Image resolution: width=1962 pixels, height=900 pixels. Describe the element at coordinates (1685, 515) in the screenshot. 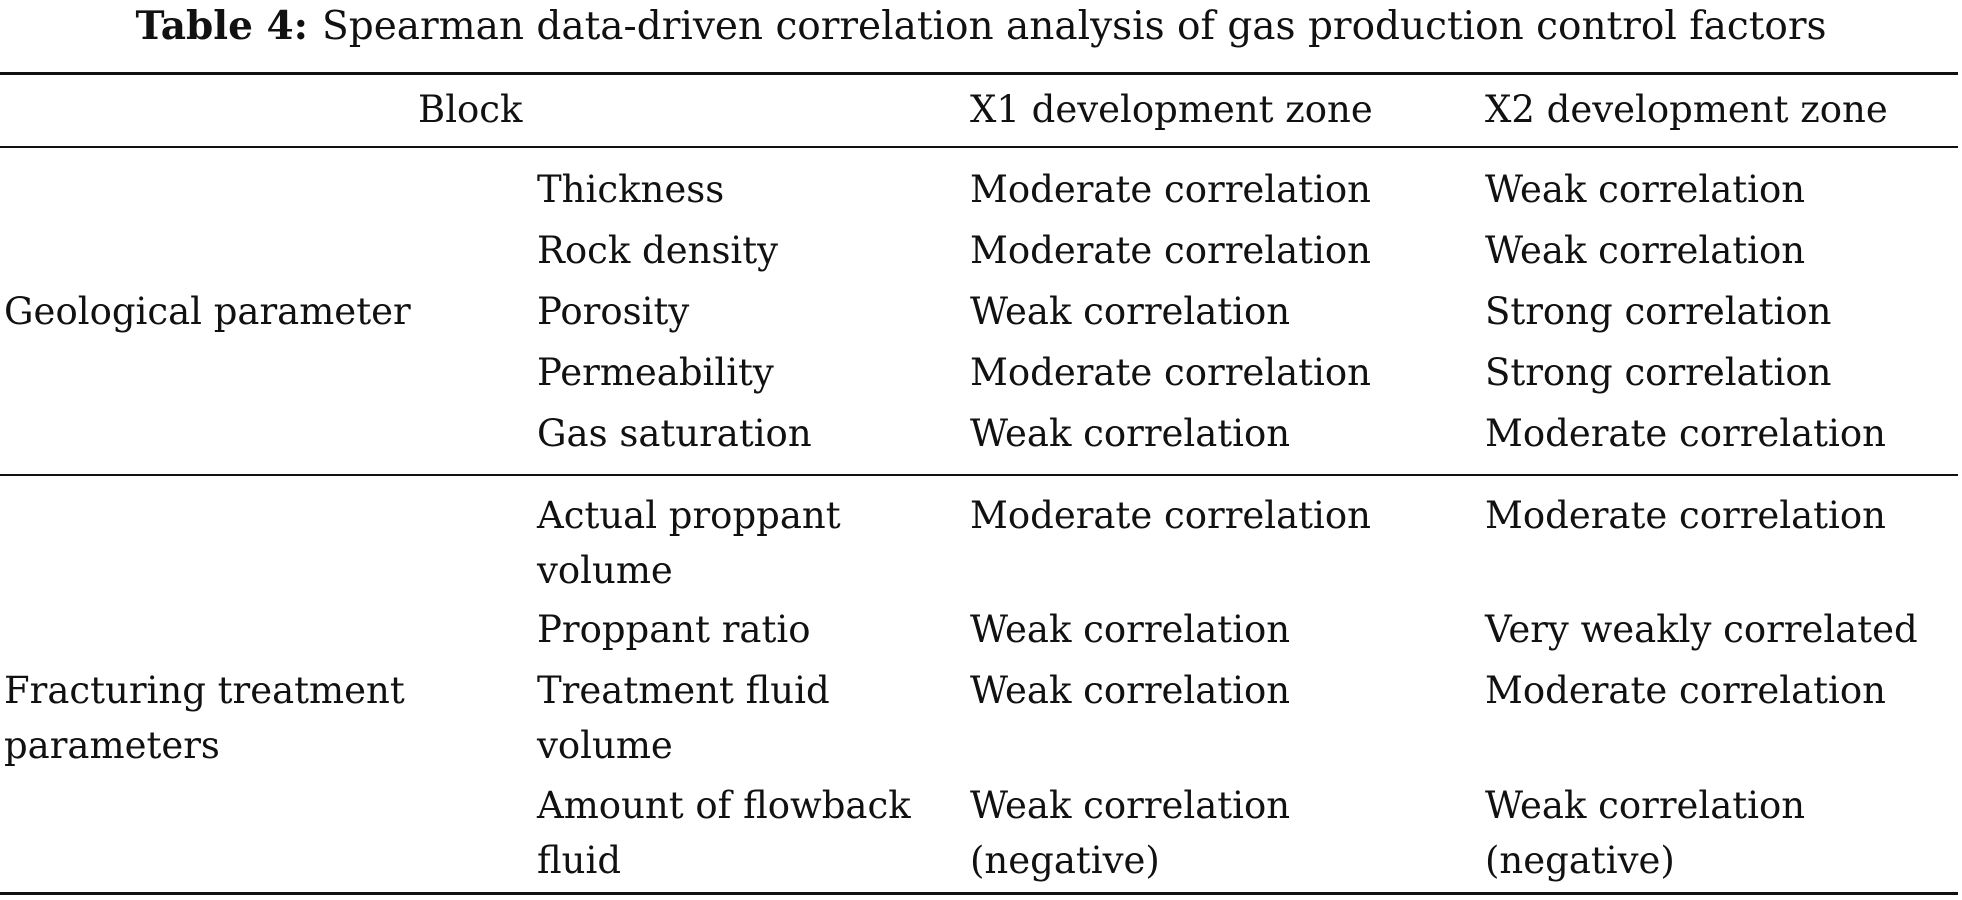

I see `x2-actual-proppant: Moderate correlation` at that location.